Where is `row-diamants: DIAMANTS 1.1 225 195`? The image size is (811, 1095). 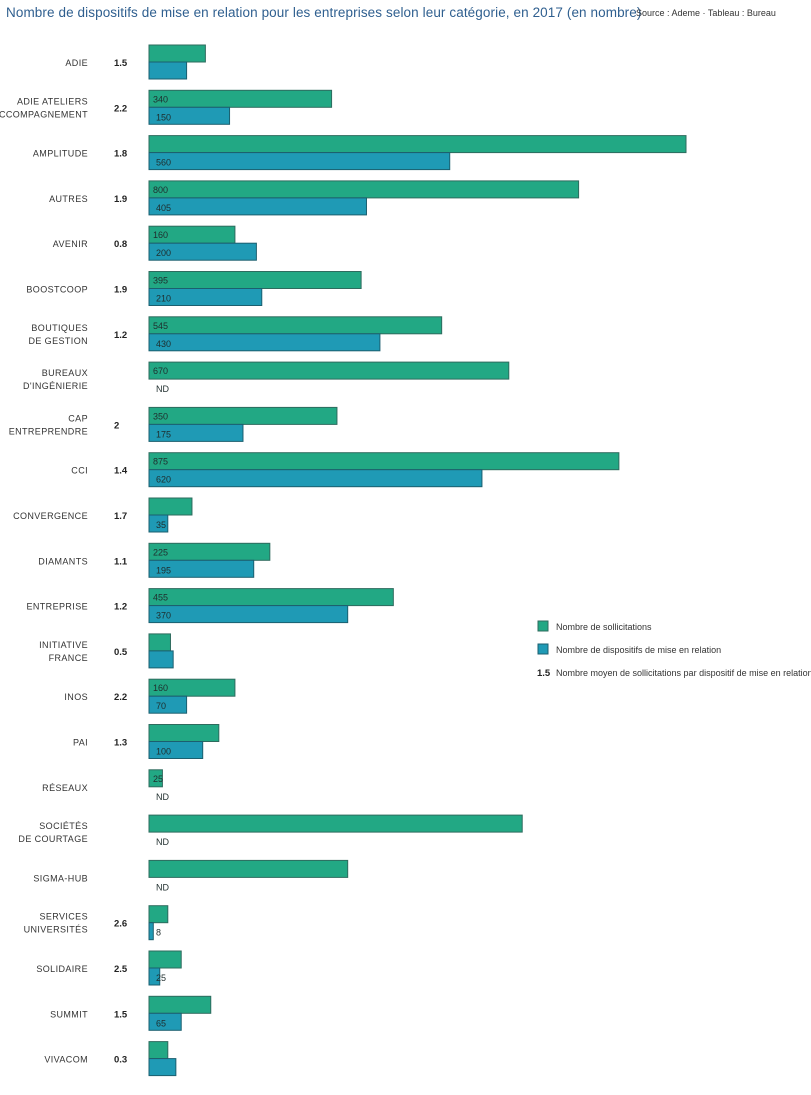 row-diamants: DIAMANTS 1.1 225 195 is located at coordinates (154, 560).